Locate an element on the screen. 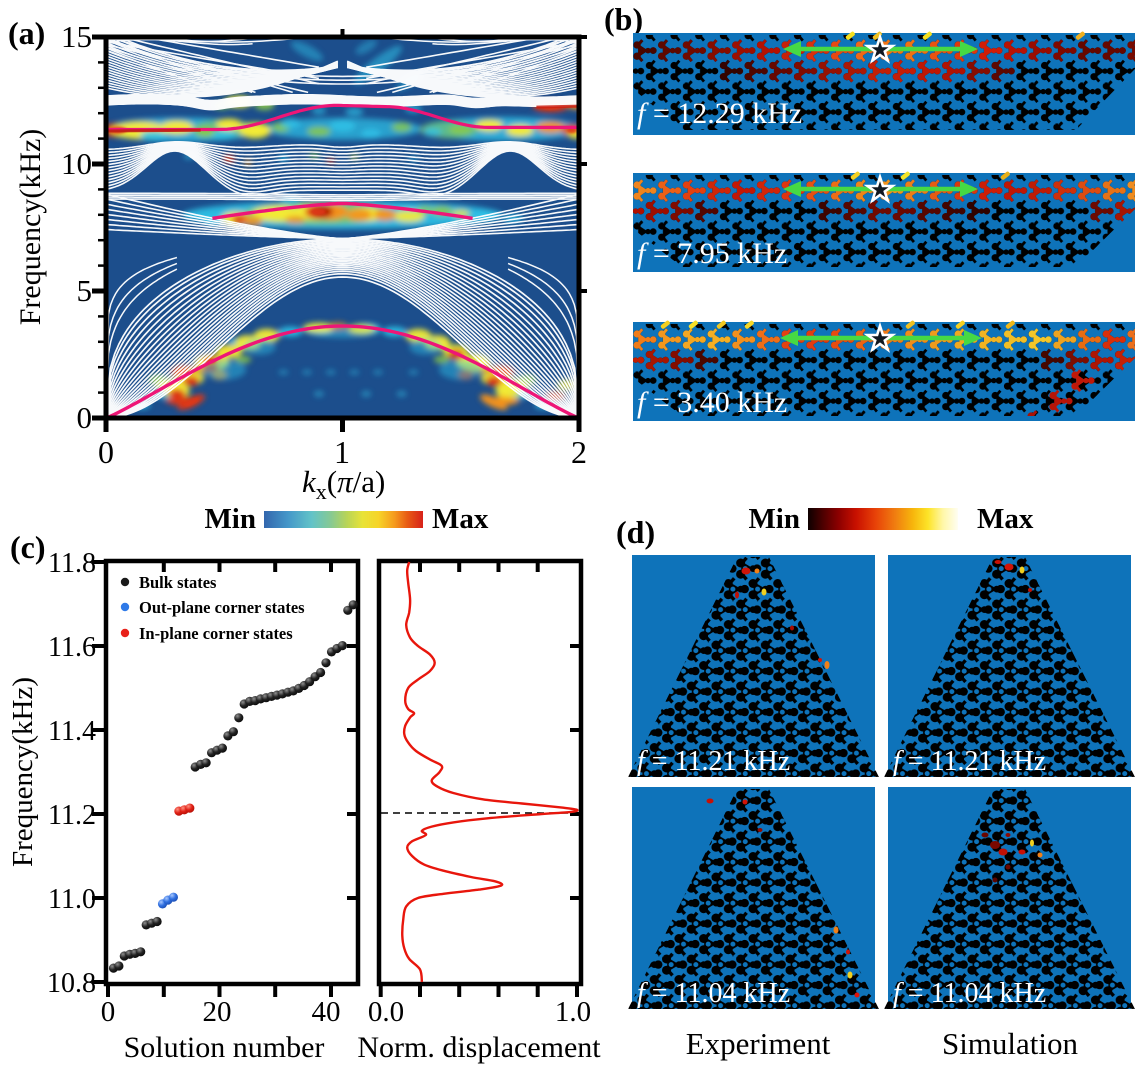 Image resolution: width=1135 pixels, height=1077 pixels. svg-text: 5 is located at coordinates (85, 290).